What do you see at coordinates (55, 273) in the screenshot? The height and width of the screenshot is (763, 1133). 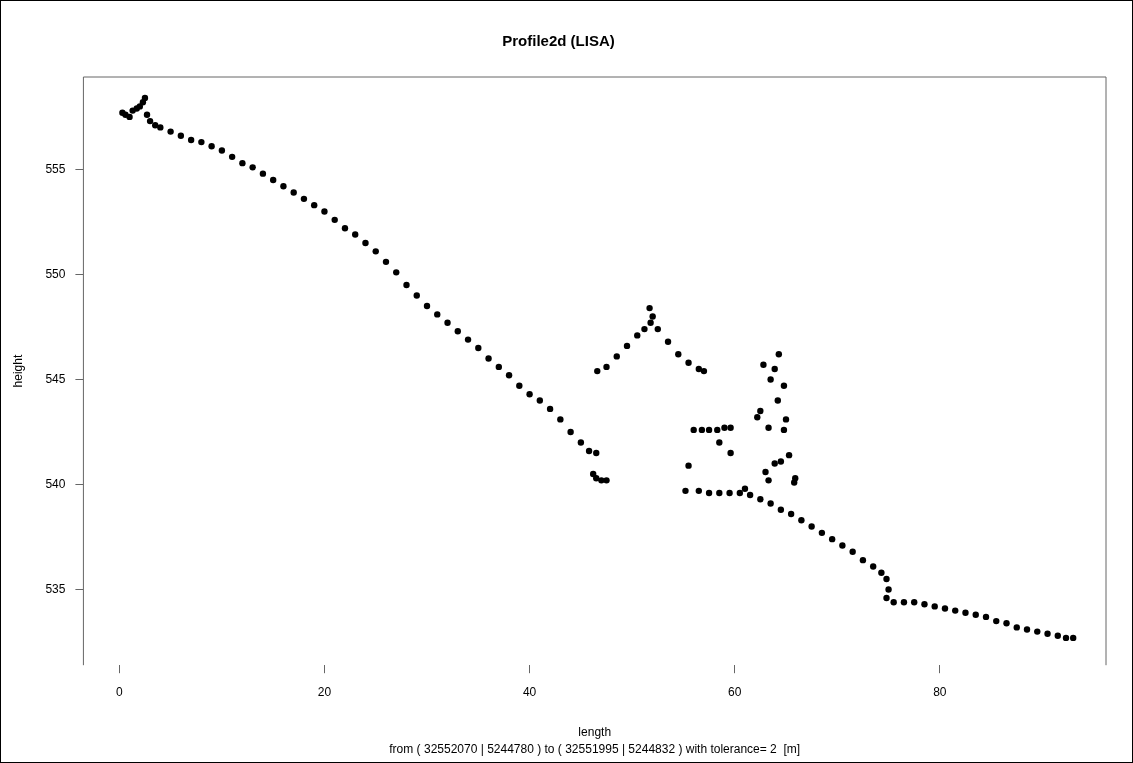 I see `y-tick-label: 550` at bounding box center [55, 273].